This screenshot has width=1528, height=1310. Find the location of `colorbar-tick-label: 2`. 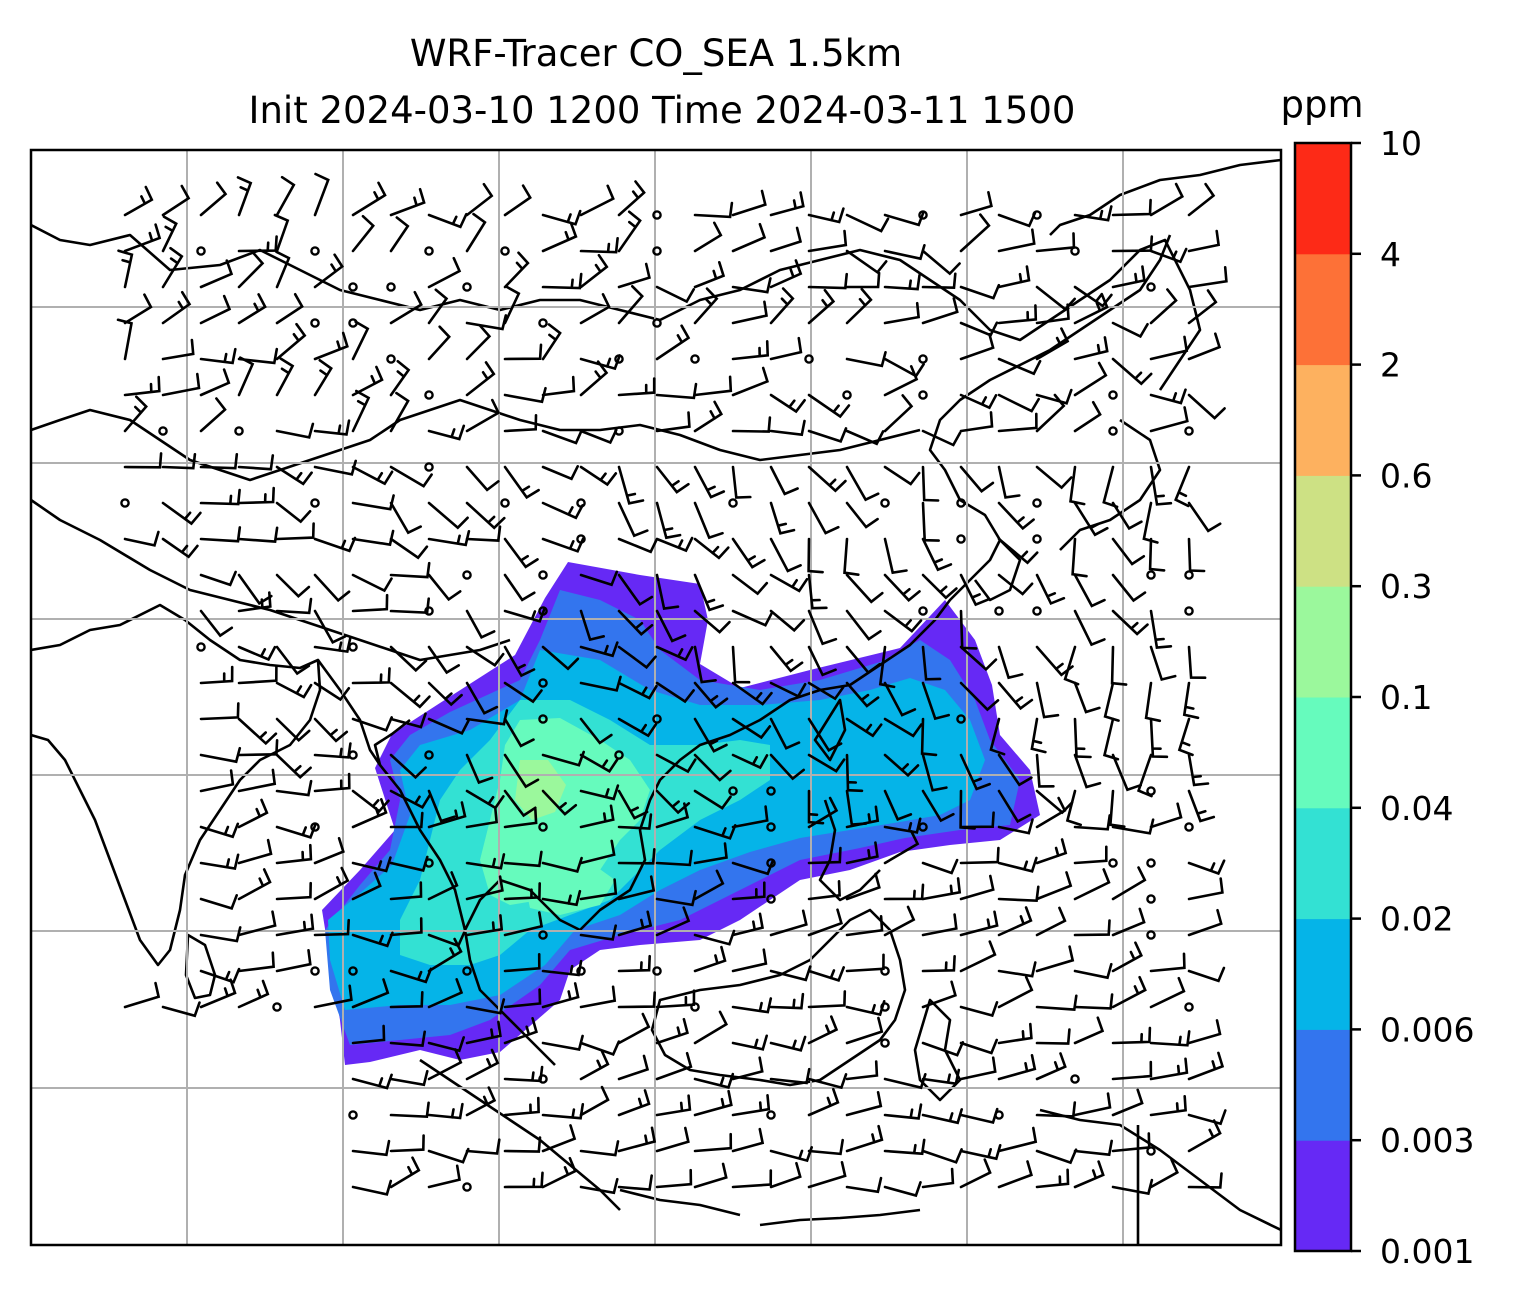

colorbar-tick-label: 2 is located at coordinates (1390, 365).